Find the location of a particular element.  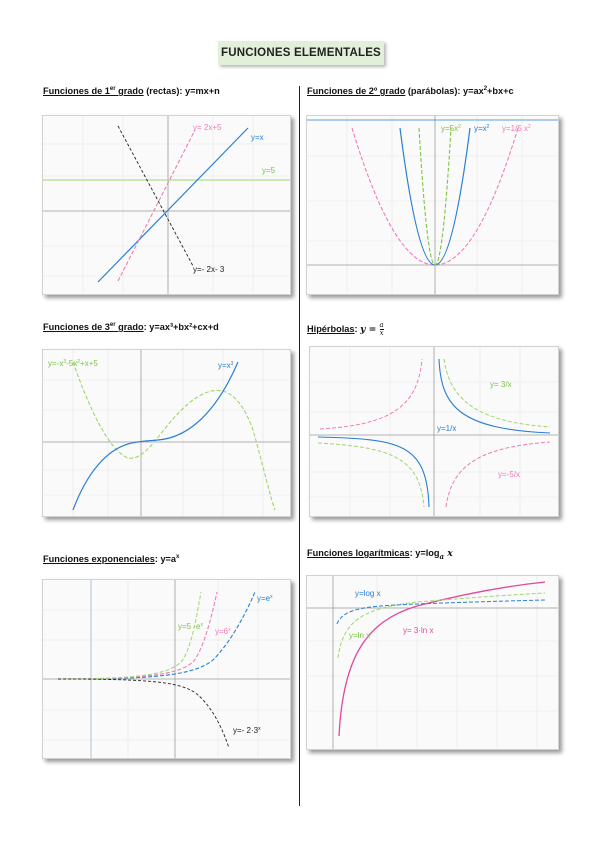

graph-lineales: y= 2x+5 y=x y=5 y=- 2x- 3 is located at coordinates (166, 205).